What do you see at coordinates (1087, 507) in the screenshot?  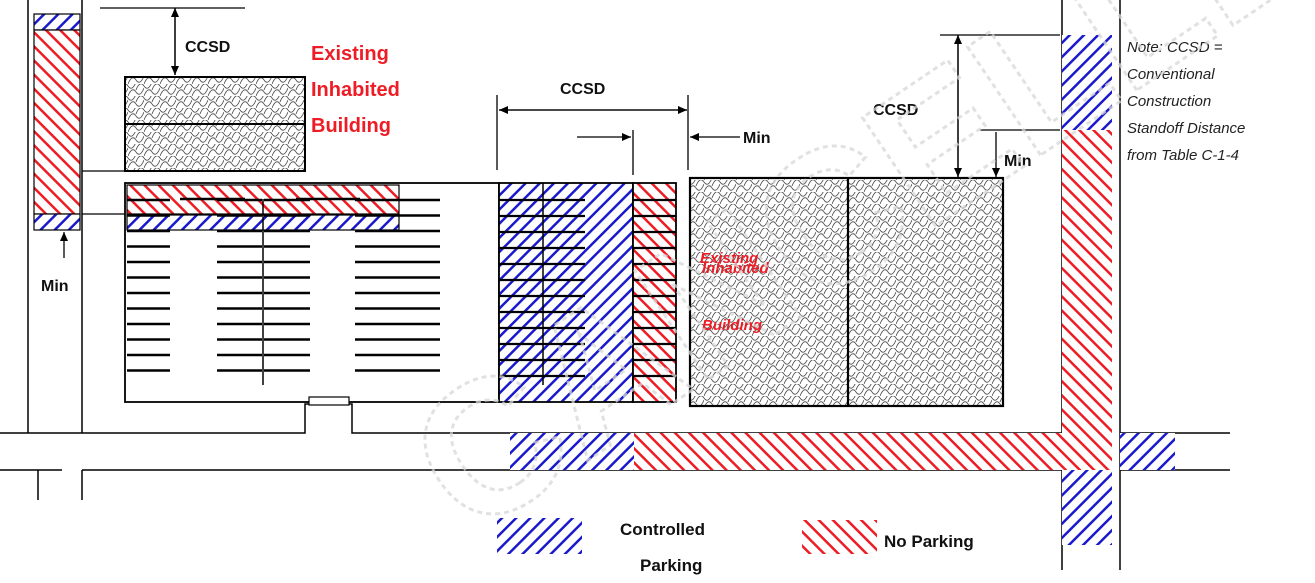 I see `right-road-controlled-bottom` at bounding box center [1087, 507].